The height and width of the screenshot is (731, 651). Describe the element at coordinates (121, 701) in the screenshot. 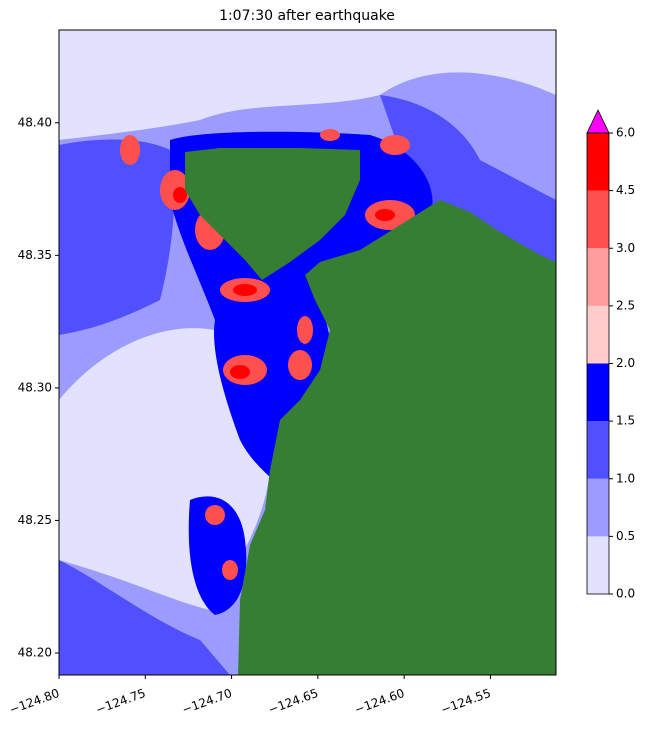

I see `x-tick-label: −124.75` at that location.